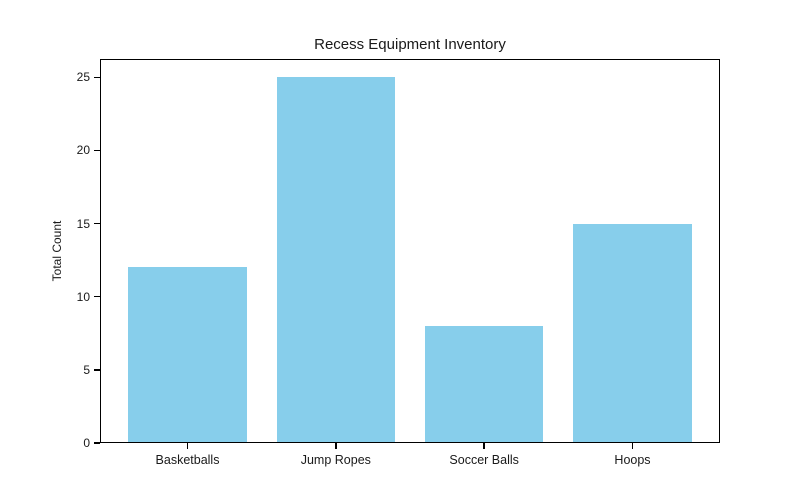 The width and height of the screenshot is (800, 500). Describe the element at coordinates (86, 443) in the screenshot. I see `y-tick-label-0: 0` at that location.